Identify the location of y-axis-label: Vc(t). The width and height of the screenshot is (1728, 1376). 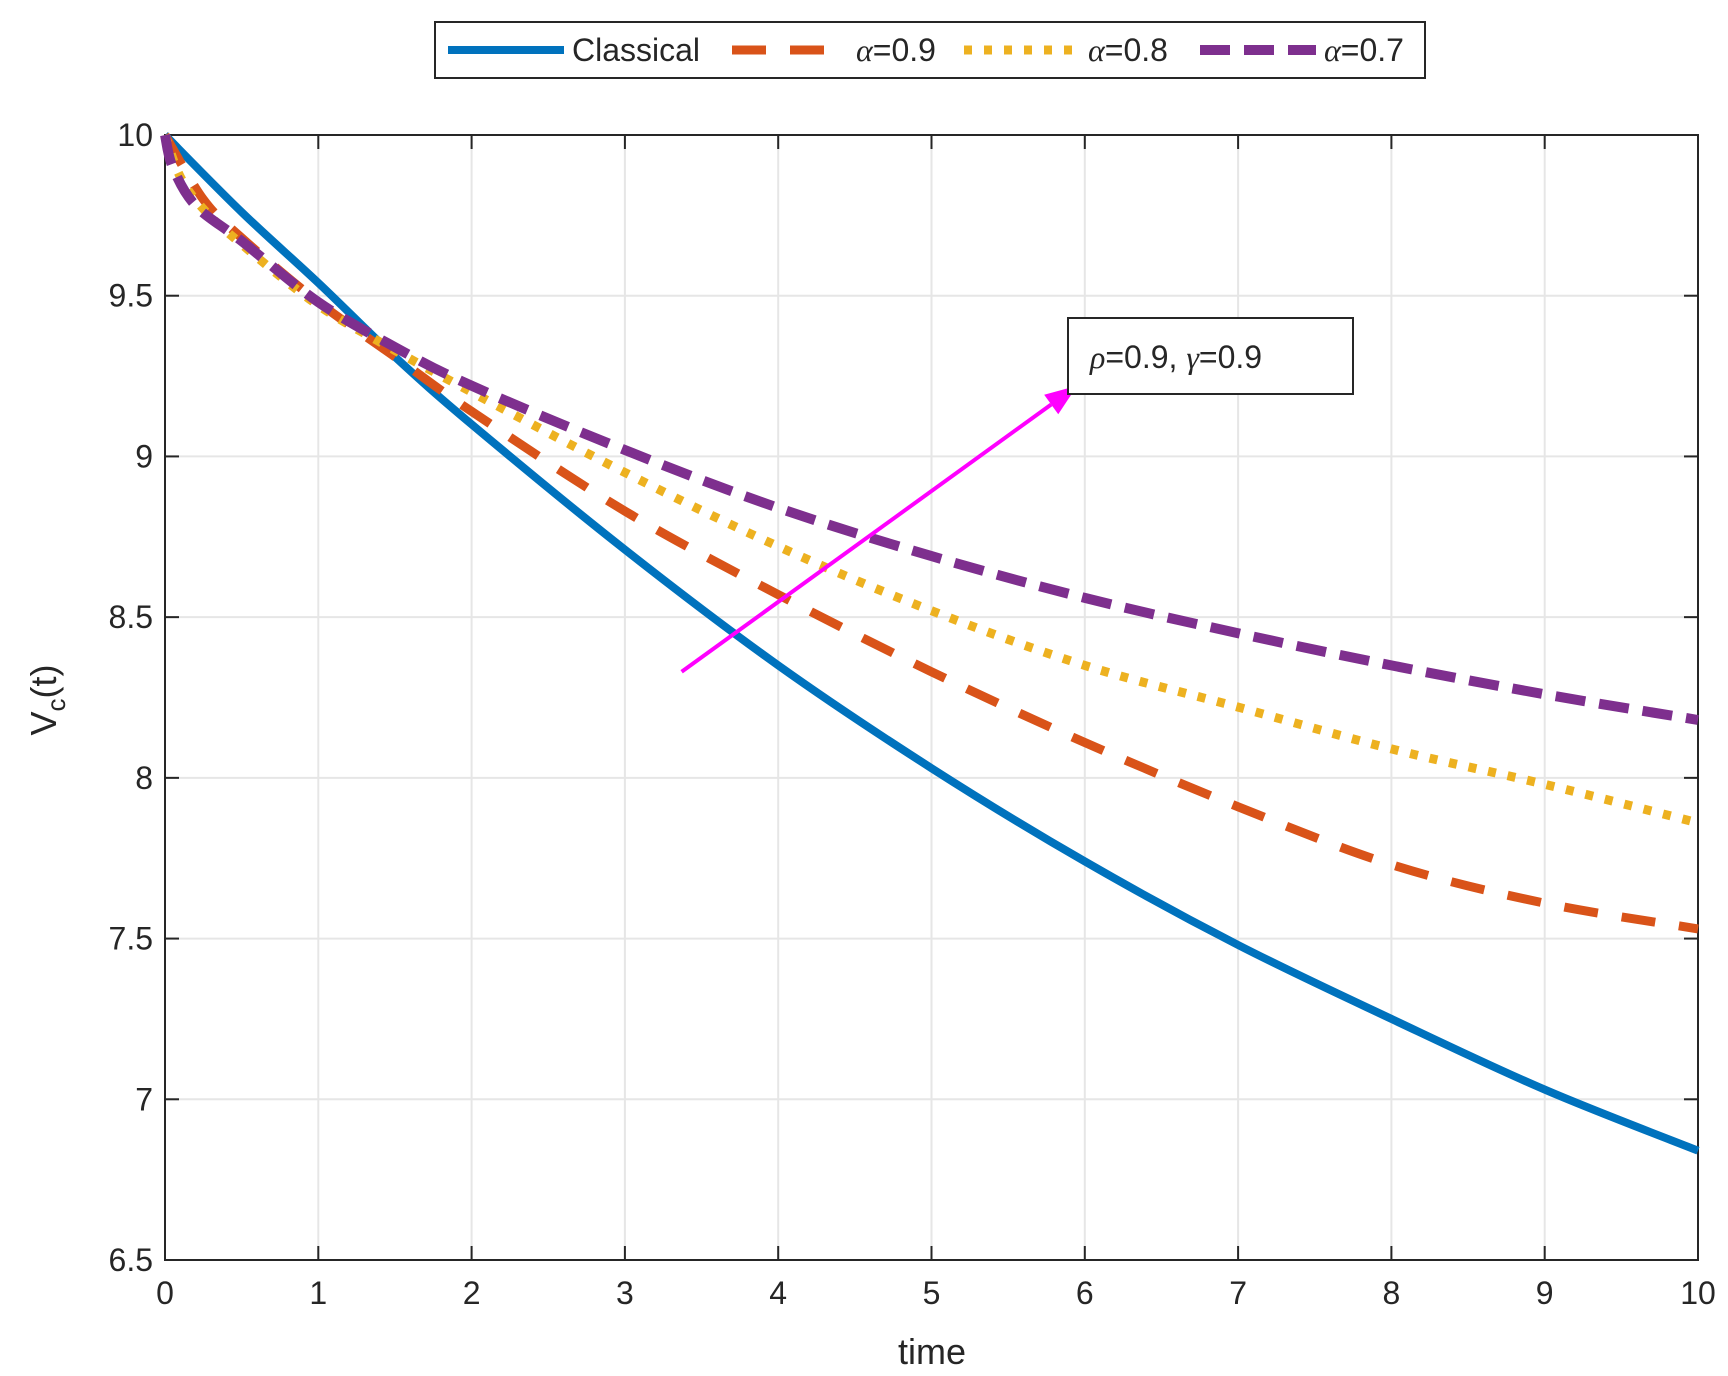
(47, 700).